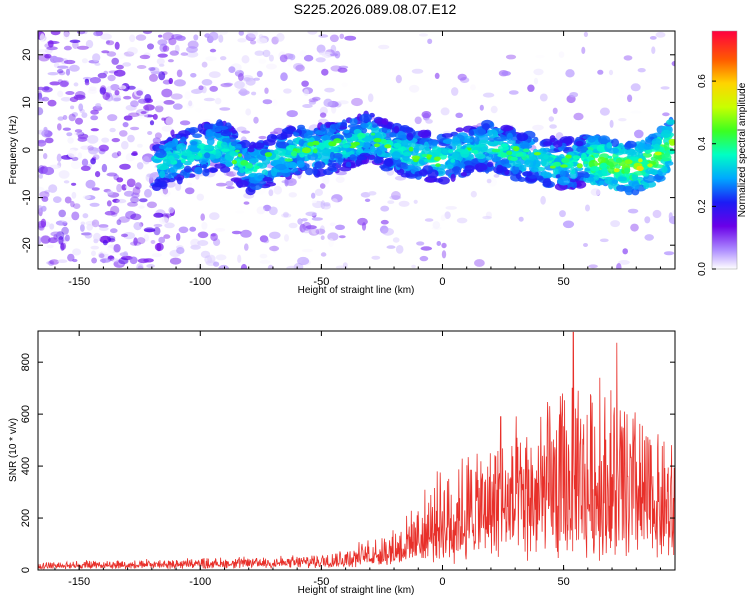  I want to click on y-tick-label: 600, so click(26, 414).